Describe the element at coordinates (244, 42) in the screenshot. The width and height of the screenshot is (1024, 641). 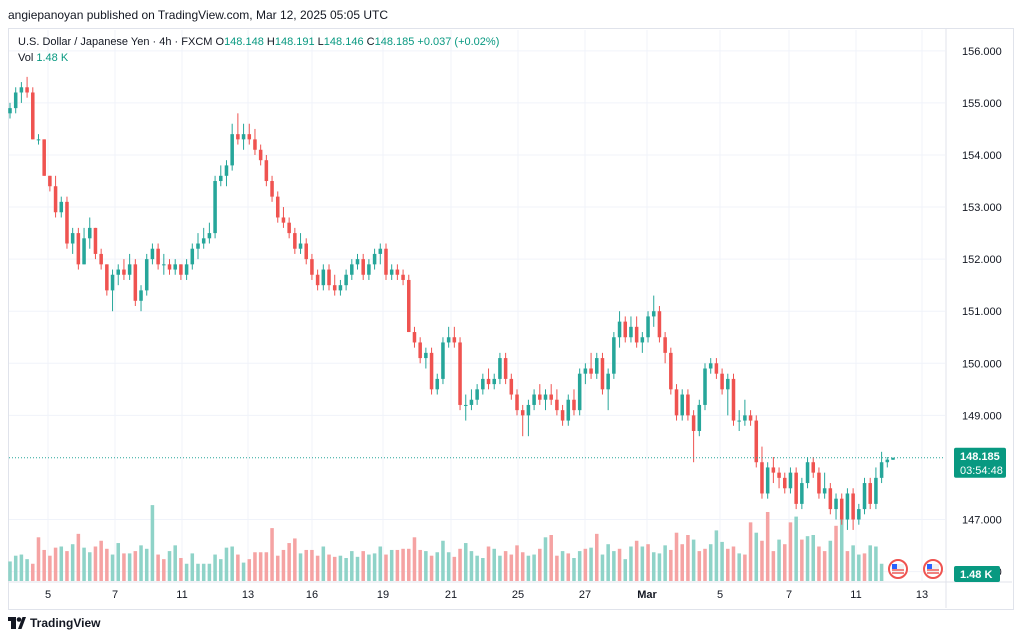
I see `open-value: 148.148` at that location.